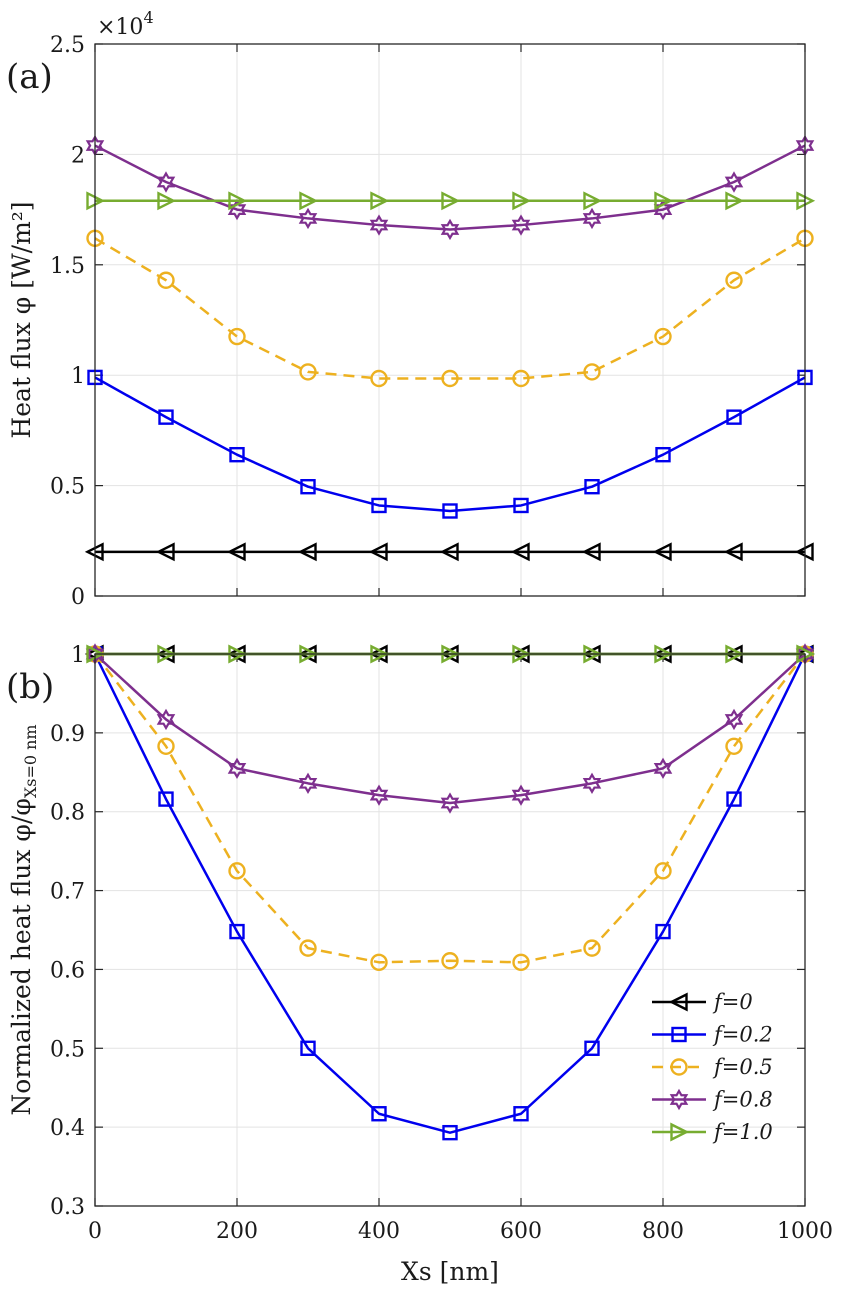 This screenshot has width=844, height=1292. I want to click on x-tick-label: 1000, so click(805, 1231).